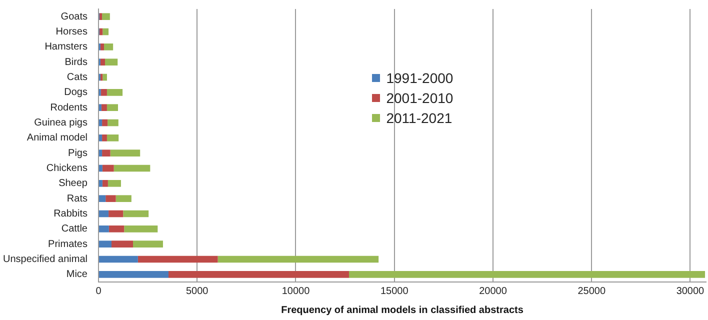 This screenshot has width=708, height=320. I want to click on y-tick-label: Guinea pigs, so click(61, 123).